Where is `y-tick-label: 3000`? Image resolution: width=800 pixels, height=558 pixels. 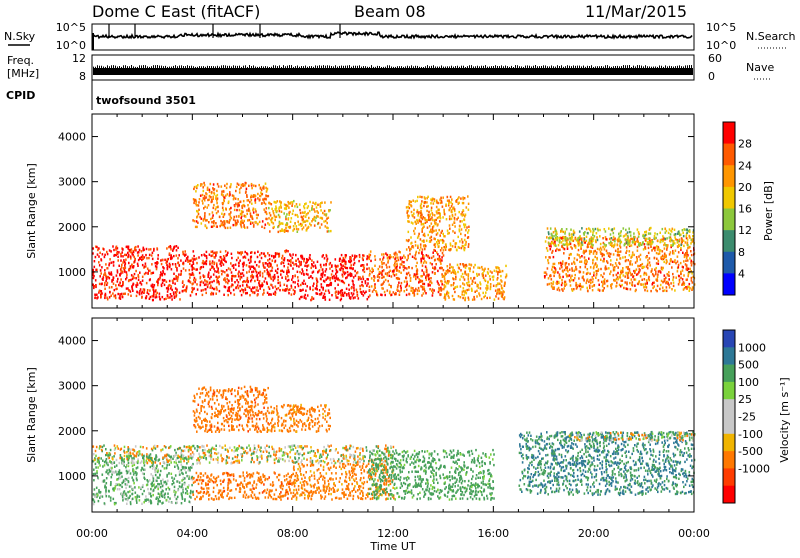
y-tick-label: 3000 is located at coordinates (72, 182).